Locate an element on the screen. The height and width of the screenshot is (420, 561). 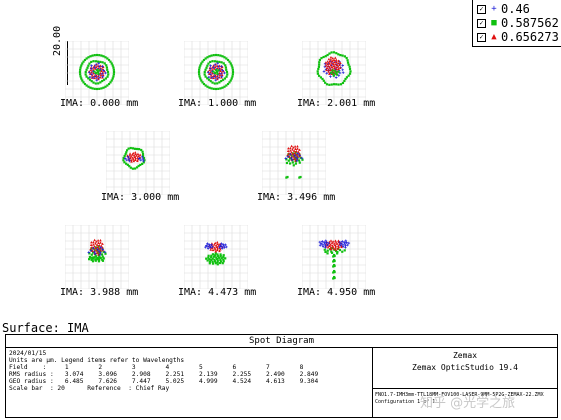
legend-item-wavelength-1: ✓ + 0.46 is located at coordinates (503, 9).